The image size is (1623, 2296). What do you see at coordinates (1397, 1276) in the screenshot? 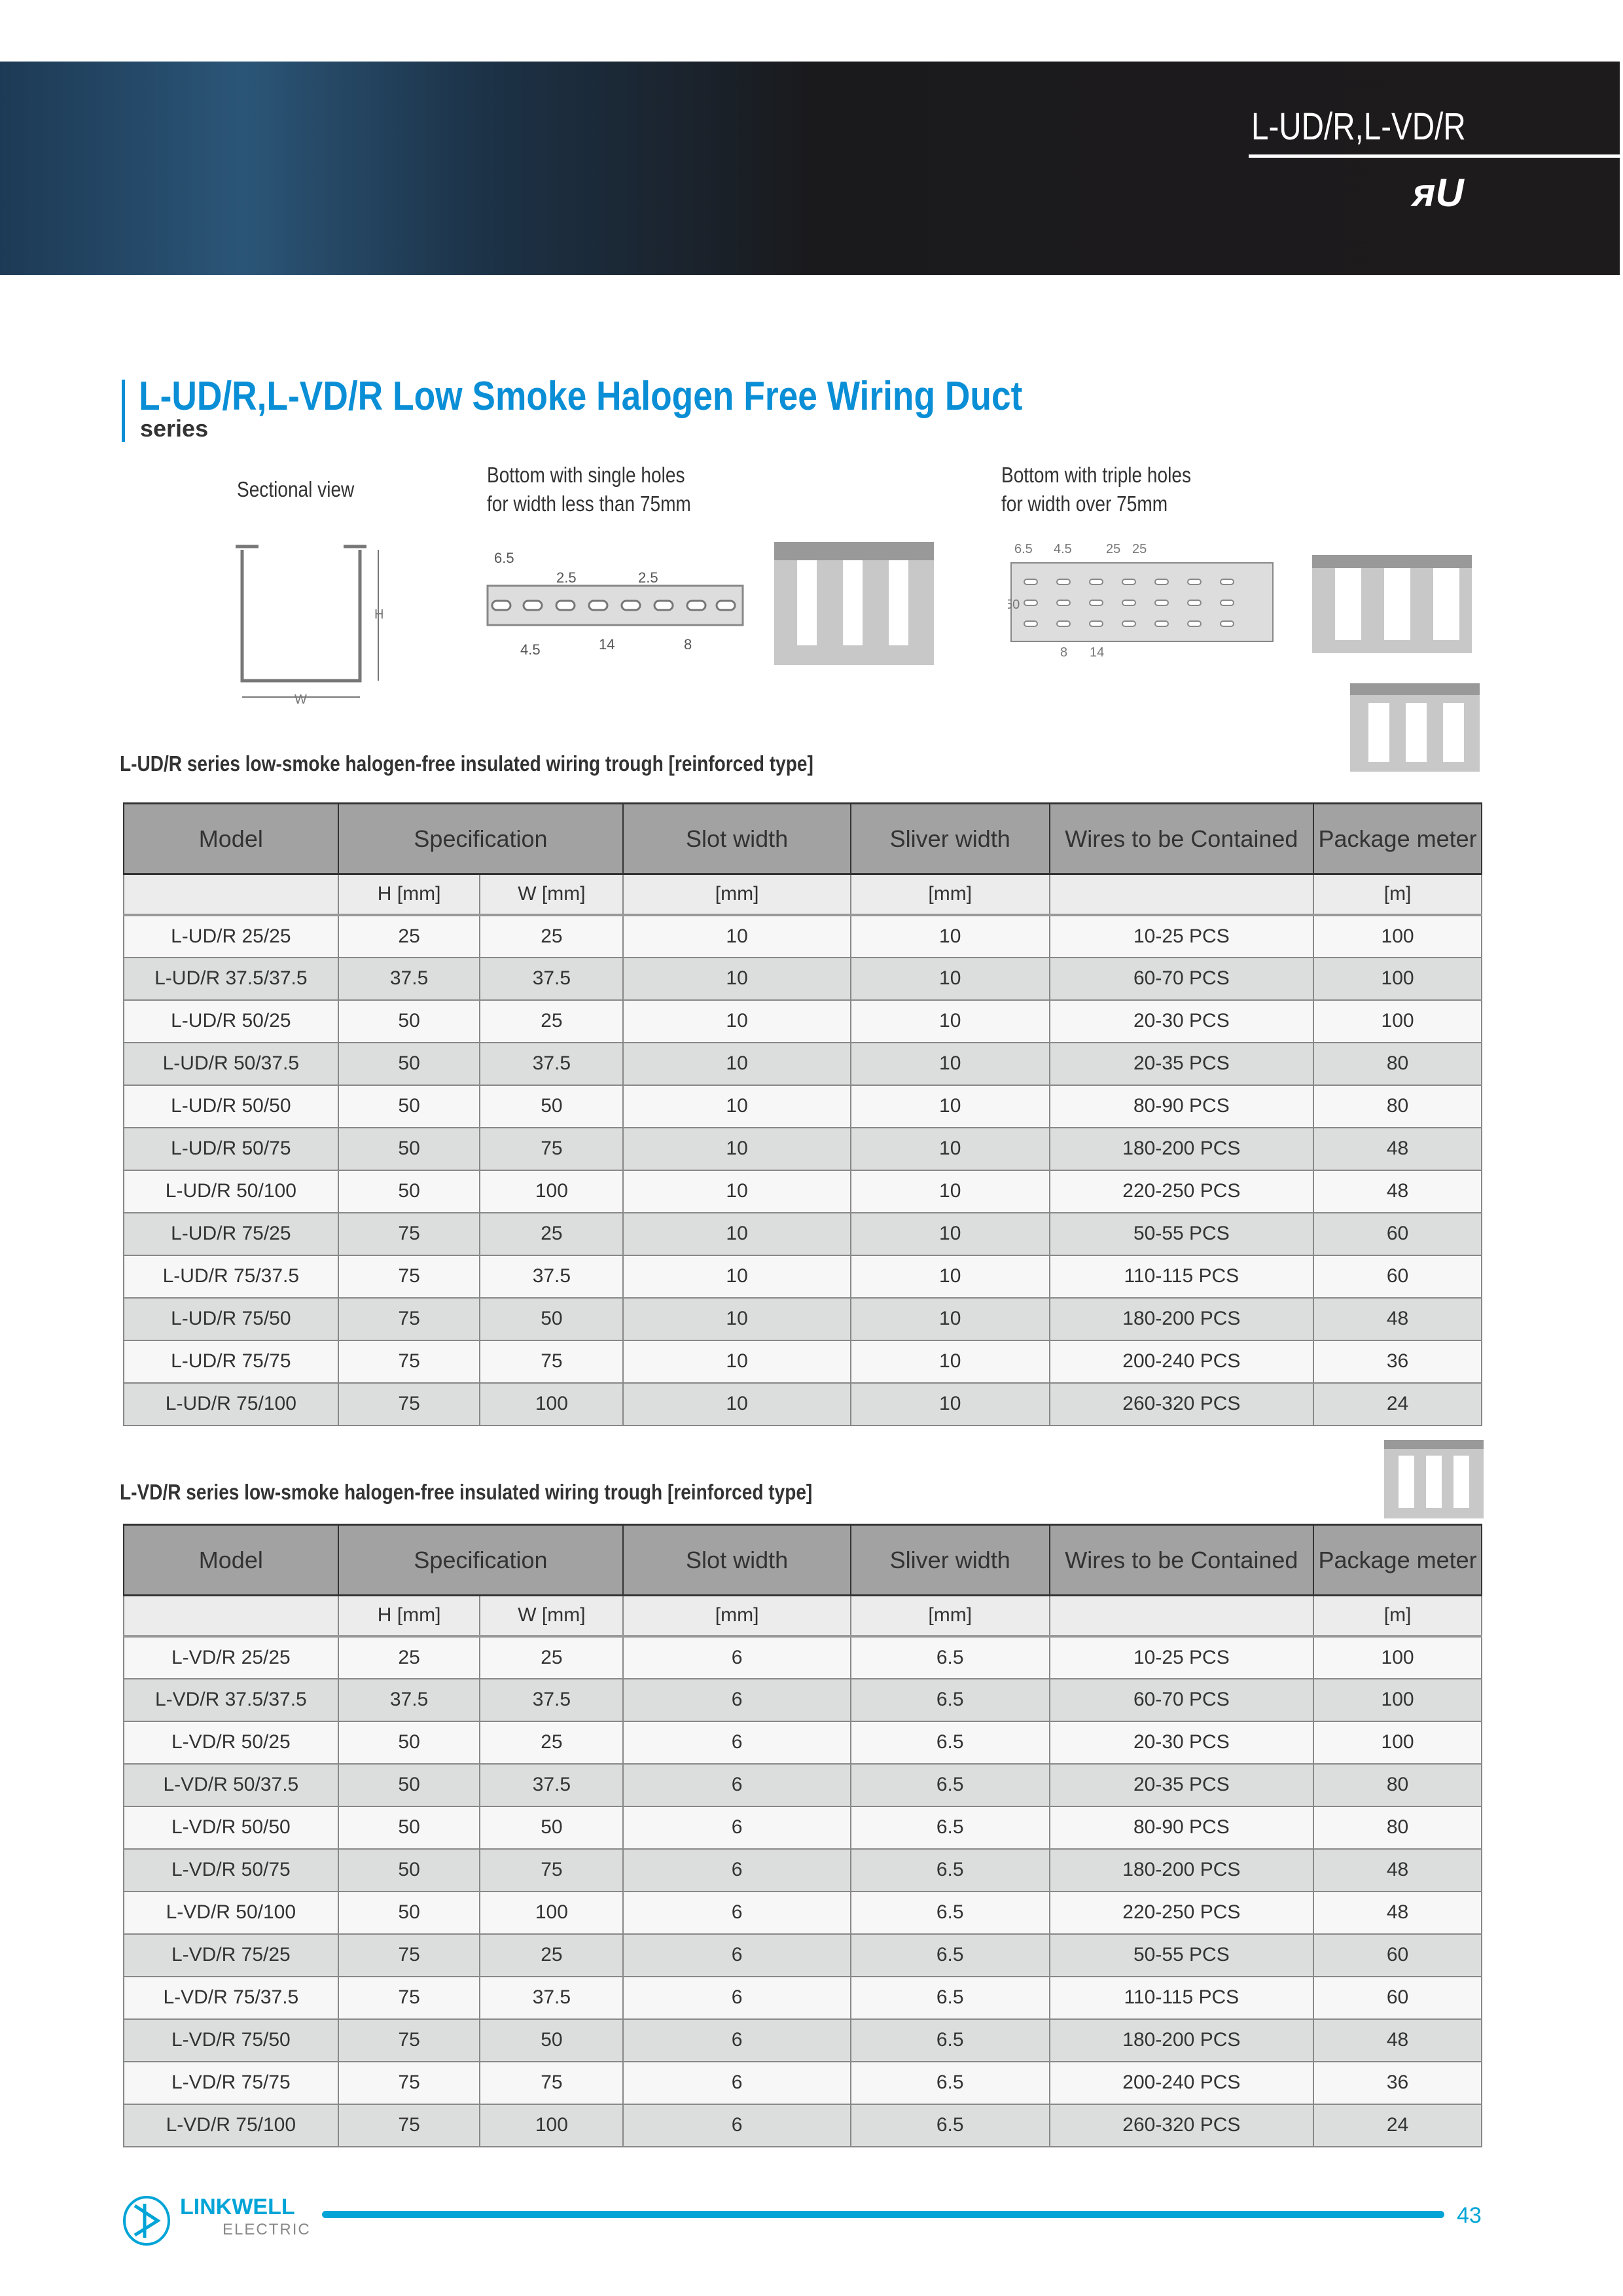
I see `table-cell: 60` at bounding box center [1397, 1276].